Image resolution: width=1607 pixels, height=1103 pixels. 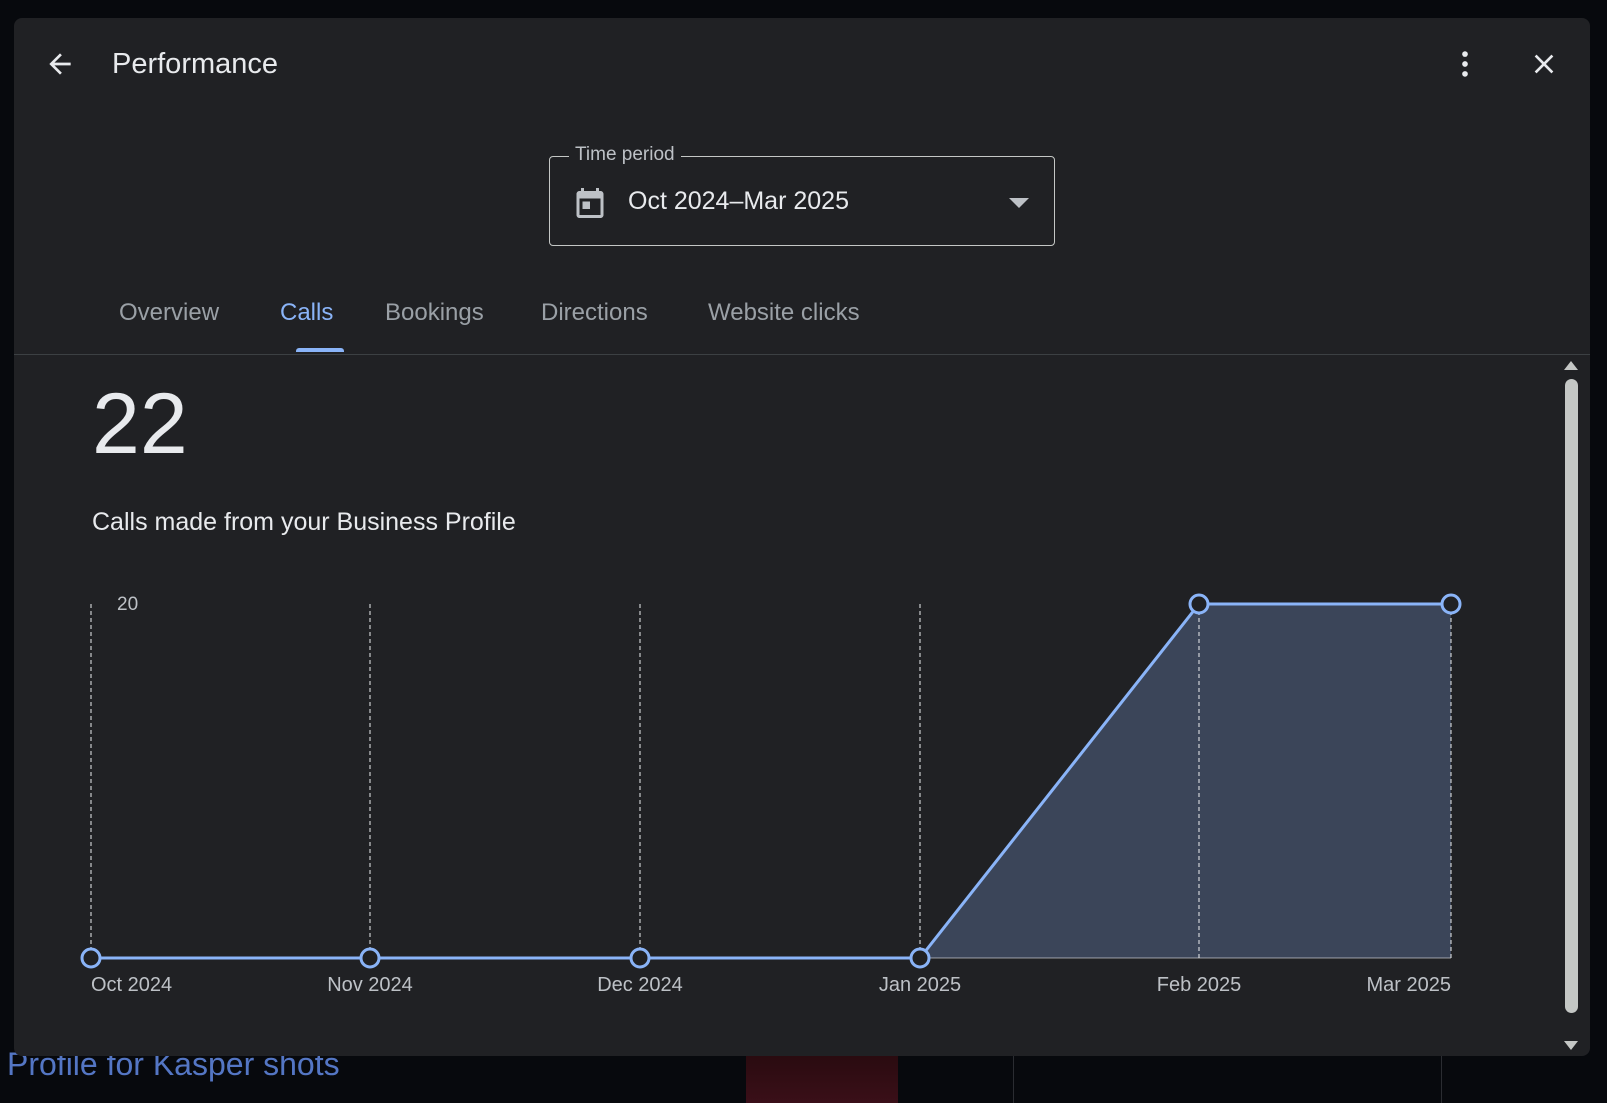 What do you see at coordinates (594, 312) in the screenshot?
I see `tab-directions: Directions` at bounding box center [594, 312].